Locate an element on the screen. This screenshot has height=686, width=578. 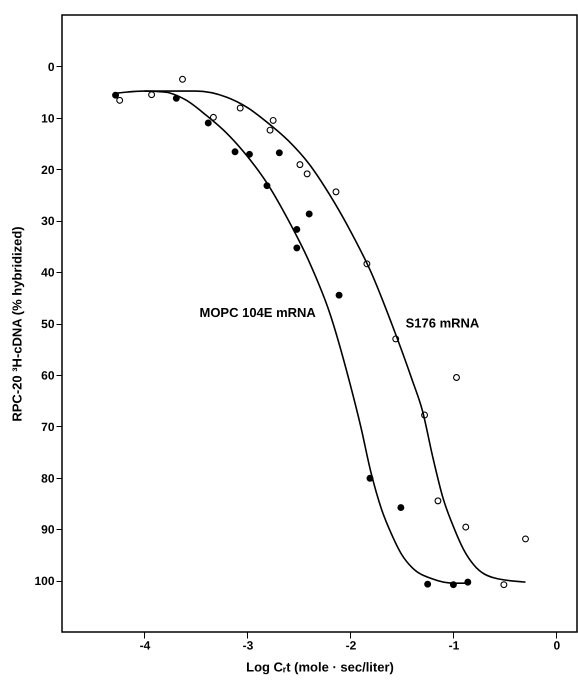
y-tick-label: 50 is located at coordinates (48, 324).